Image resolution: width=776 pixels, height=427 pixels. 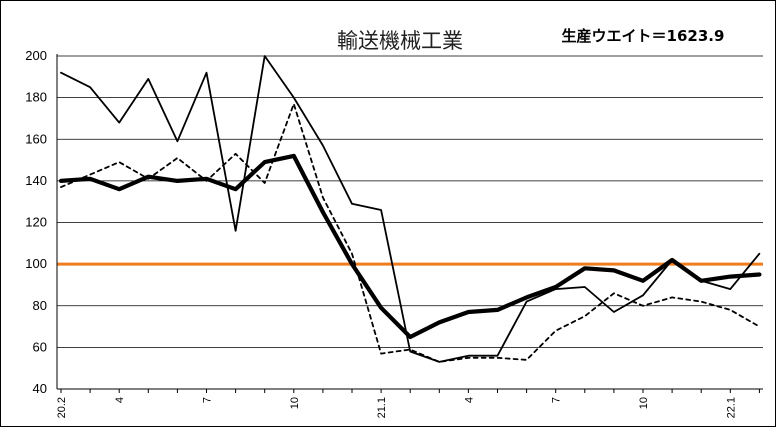 What do you see at coordinates (36, 55) in the screenshot?
I see `y-tick-label-200: 200` at bounding box center [36, 55].